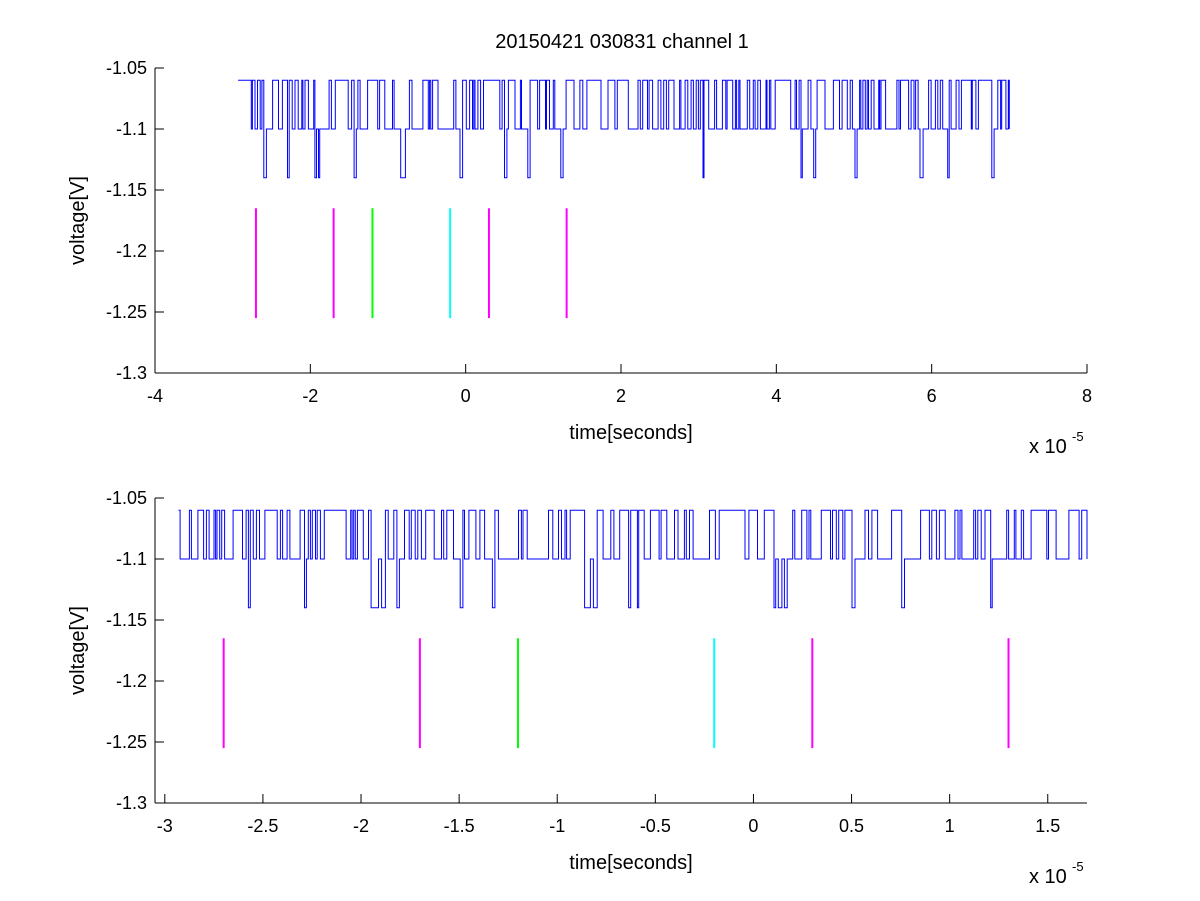  What do you see at coordinates (776, 396) in the screenshot?
I see `x-tick-label: 4` at bounding box center [776, 396].